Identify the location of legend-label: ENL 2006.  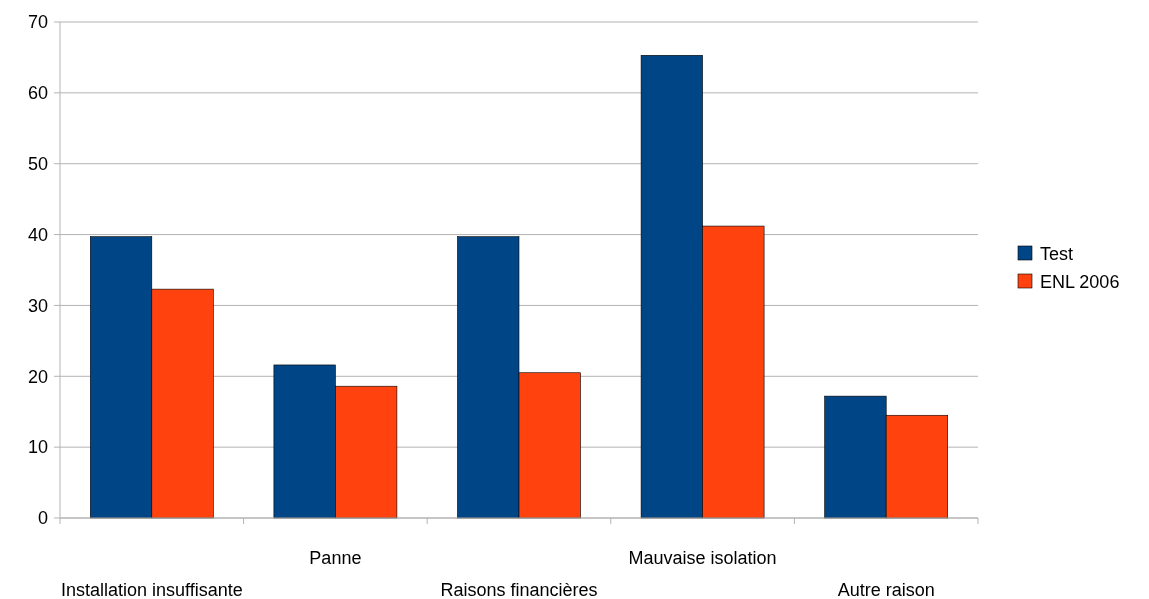
(1080, 282).